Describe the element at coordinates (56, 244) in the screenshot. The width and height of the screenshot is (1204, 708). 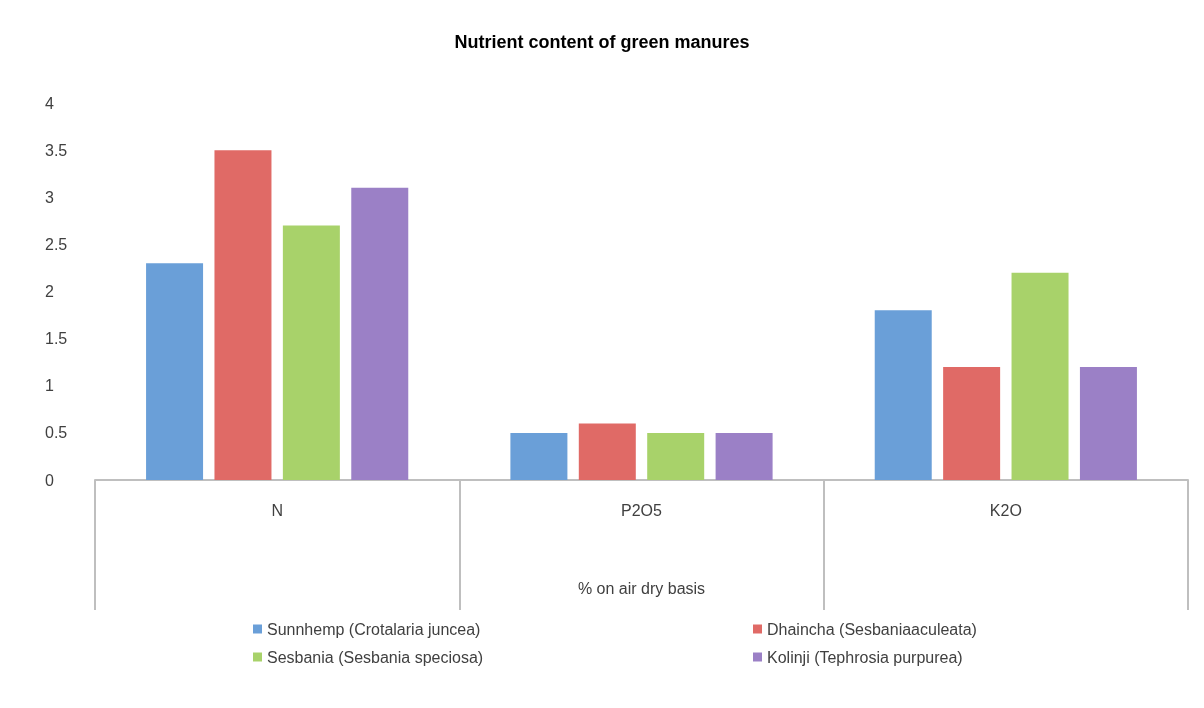
I see `y-tick-label: 2.5` at that location.